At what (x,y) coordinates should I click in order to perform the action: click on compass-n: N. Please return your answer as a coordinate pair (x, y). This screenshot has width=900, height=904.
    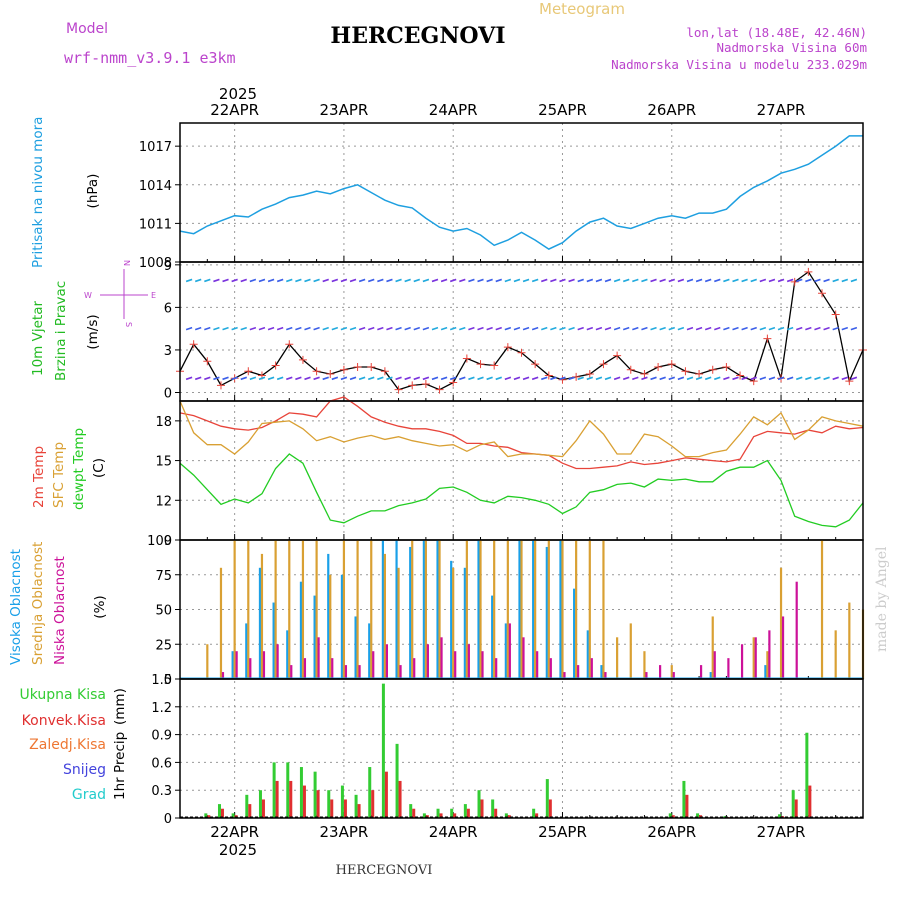
    Looking at the image, I should click on (126, 263).